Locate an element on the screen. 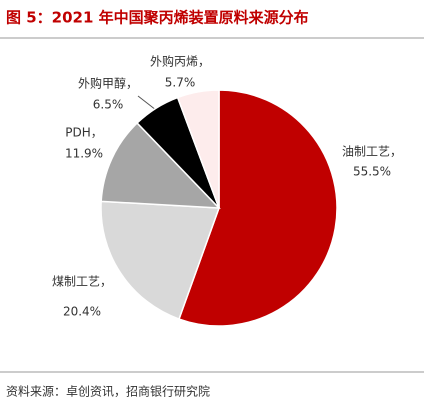  value-label: 55.5% is located at coordinates (372, 172).